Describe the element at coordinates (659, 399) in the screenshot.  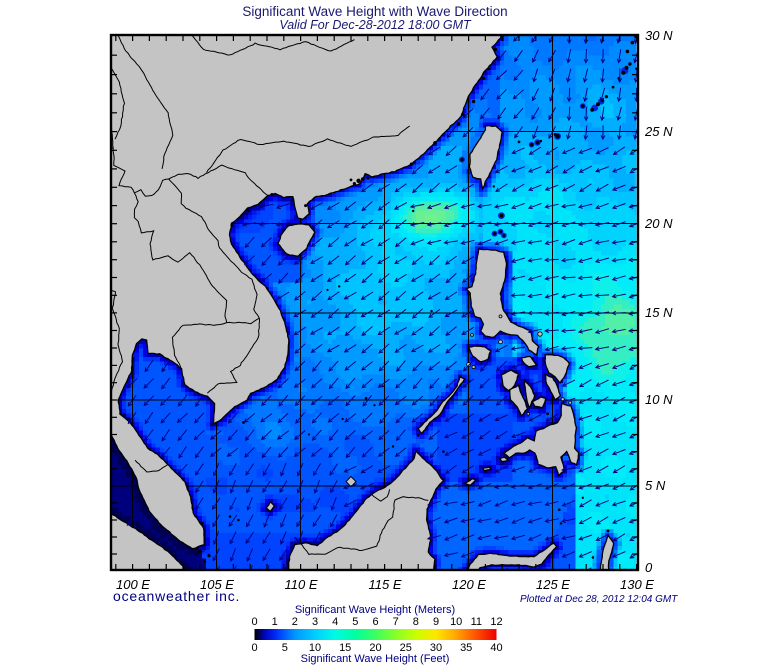
I see `svg-text: 10 N` at that location.